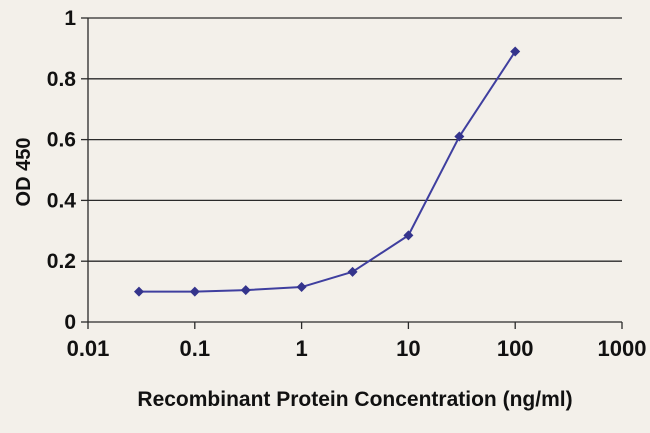  What do you see at coordinates (301, 348) in the screenshot?
I see `x-tick-label: 1` at bounding box center [301, 348].